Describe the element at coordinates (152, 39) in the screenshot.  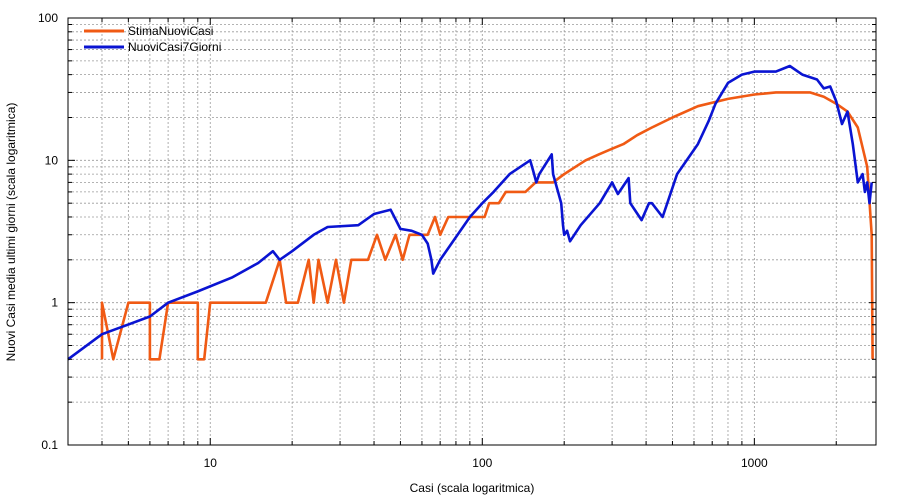
I see `legend: StimaNuoviCasi NuoviCasi7Giorni` at that location.